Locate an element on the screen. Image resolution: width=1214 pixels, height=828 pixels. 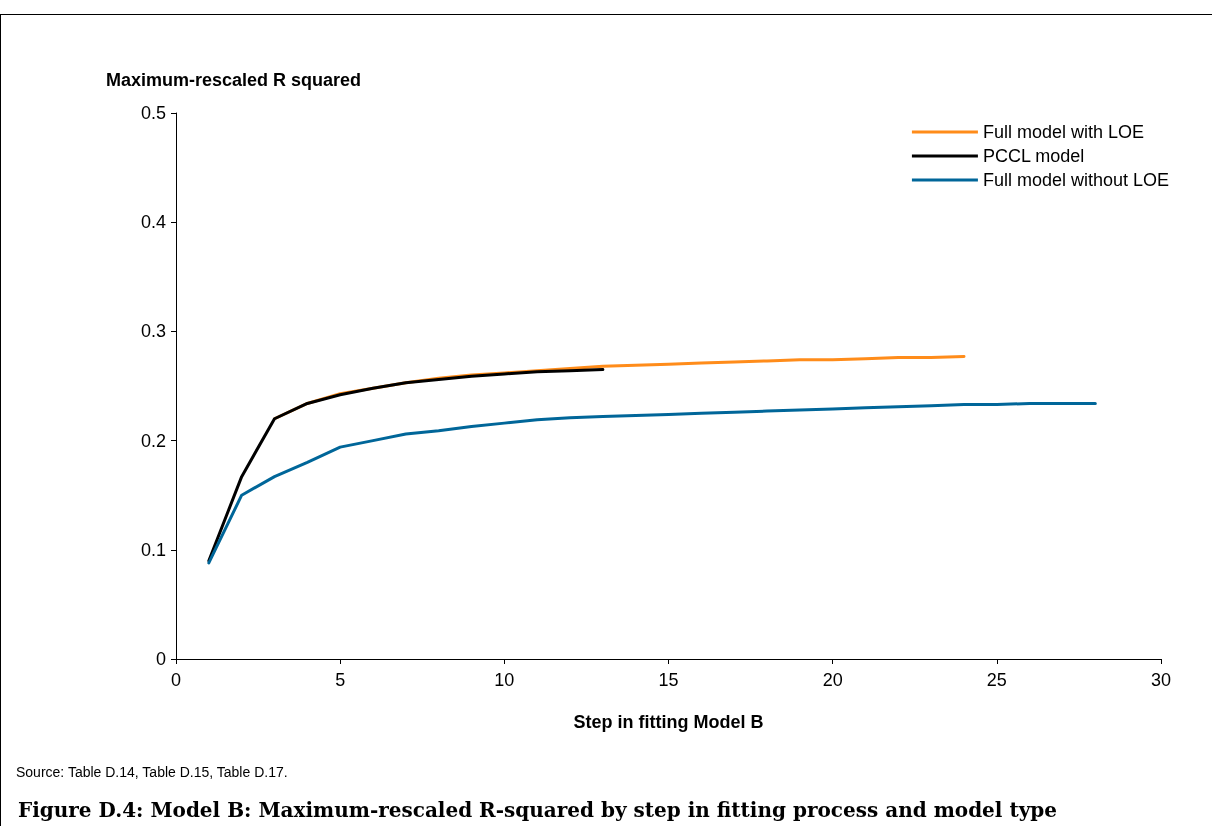
x-tick-label: 20 is located at coordinates (832, 680).